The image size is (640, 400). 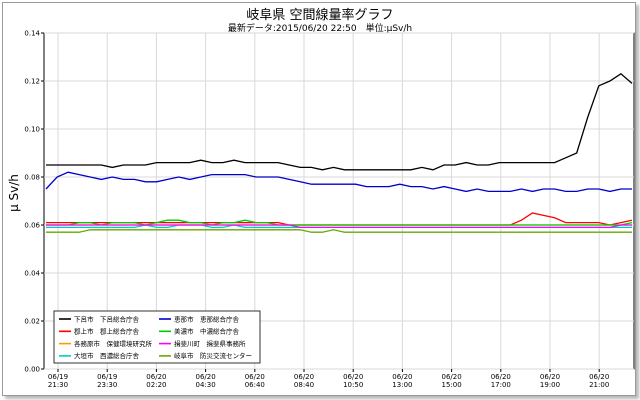 What do you see at coordinates (32, 226) in the screenshot?
I see `y-tick-label: 0.06` at bounding box center [32, 226].